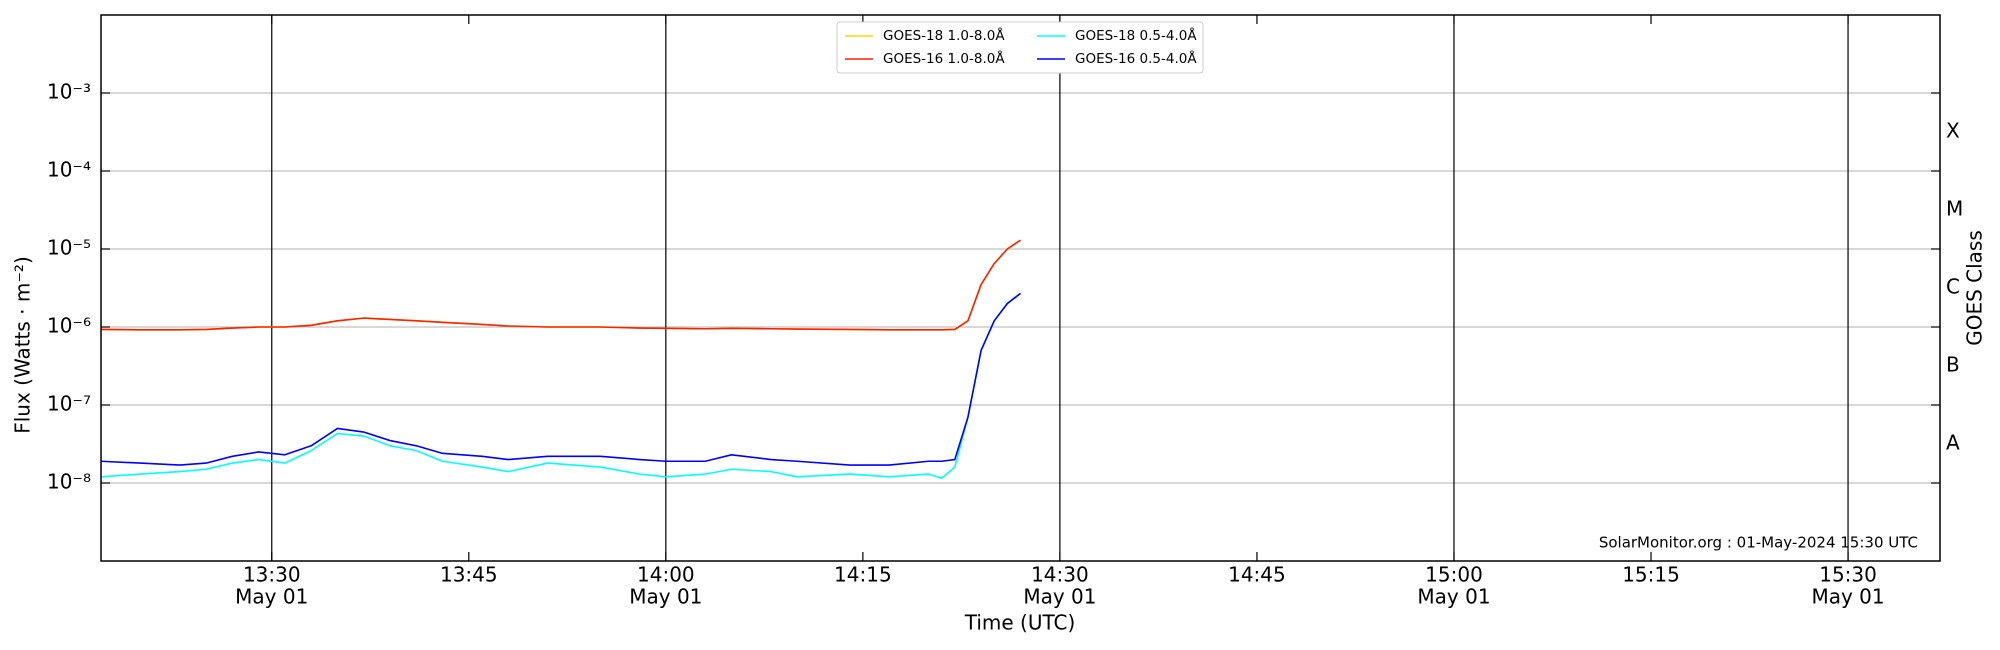  Describe the element at coordinates (1257, 575) in the screenshot. I see `x-tick-label: 14:45` at that location.